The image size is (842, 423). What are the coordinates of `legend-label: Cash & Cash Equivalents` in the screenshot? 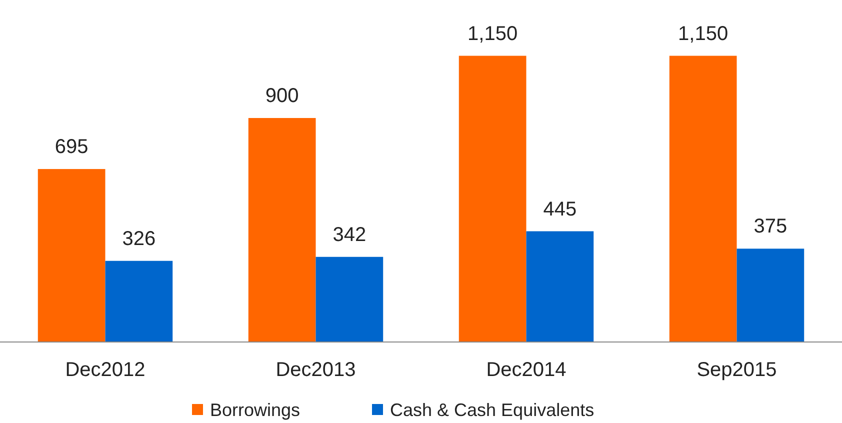 It's located at (492, 410).